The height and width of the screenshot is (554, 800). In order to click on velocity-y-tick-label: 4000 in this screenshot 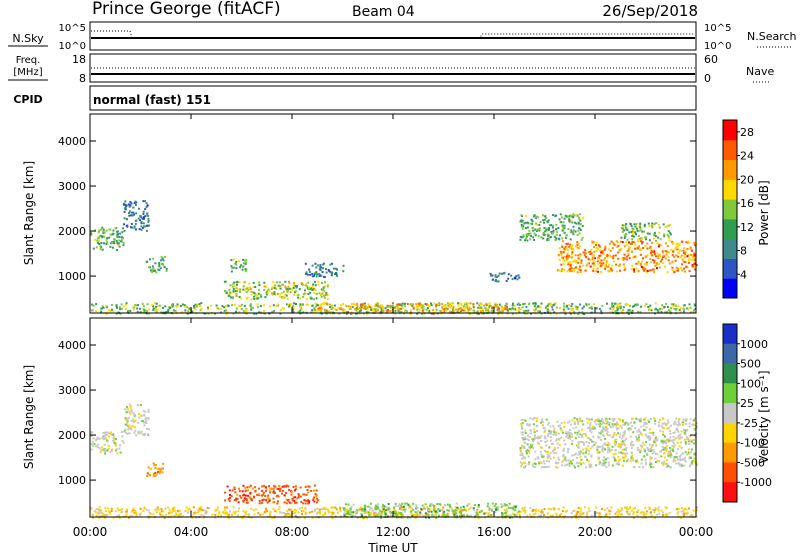, I will do `click(72, 345)`.